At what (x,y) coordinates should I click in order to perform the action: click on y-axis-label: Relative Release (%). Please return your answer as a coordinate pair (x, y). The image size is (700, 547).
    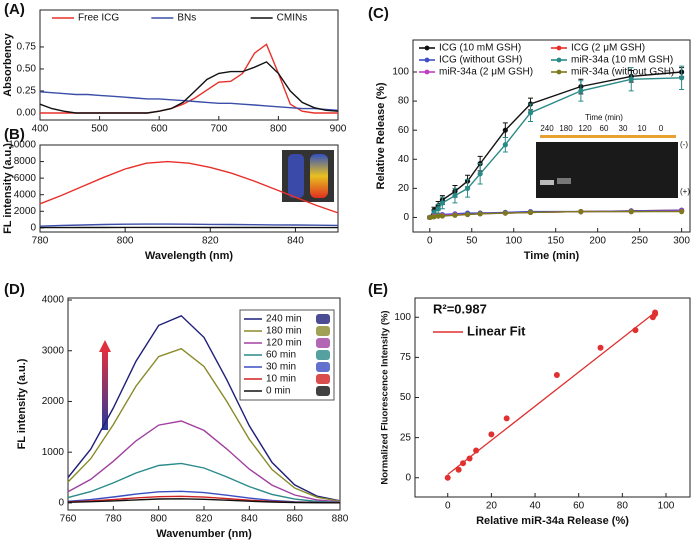
    Looking at the image, I should click on (381, 135).